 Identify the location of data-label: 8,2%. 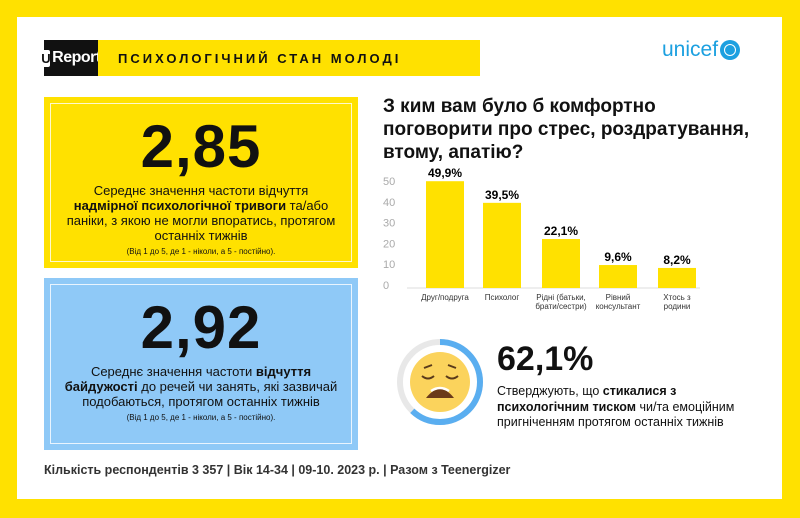
(677, 260).